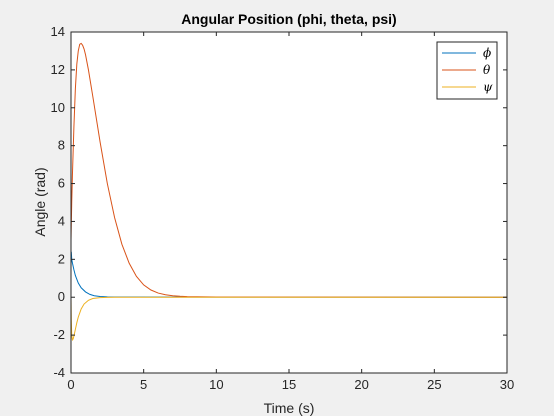 This screenshot has width=554, height=416. I want to click on y-tick-label: -2, so click(59, 334).